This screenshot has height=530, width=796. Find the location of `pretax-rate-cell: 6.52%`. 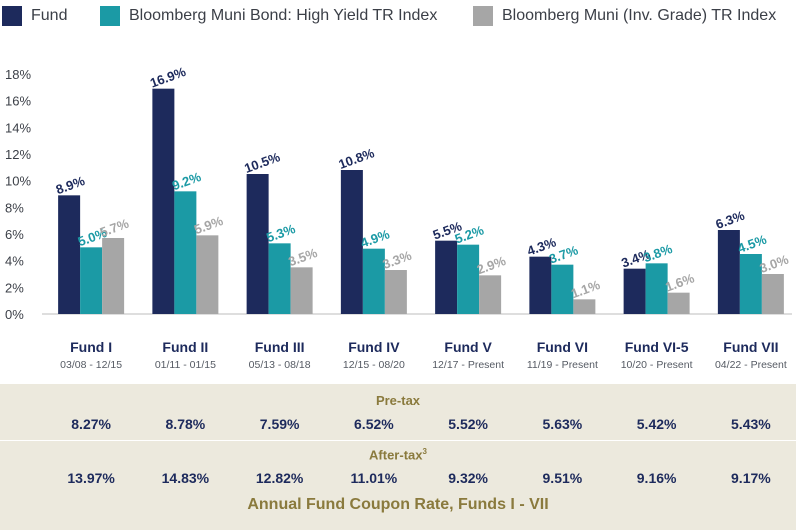

pretax-rate-cell: 6.52% is located at coordinates (374, 424).